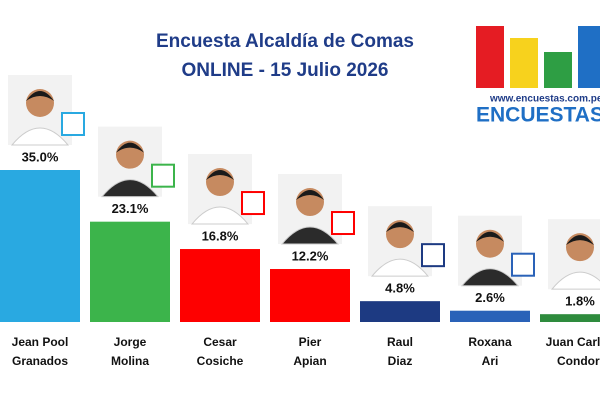 The height and width of the screenshot is (400, 600). I want to click on x-tick-label: Pier Apian, so click(309, 351).